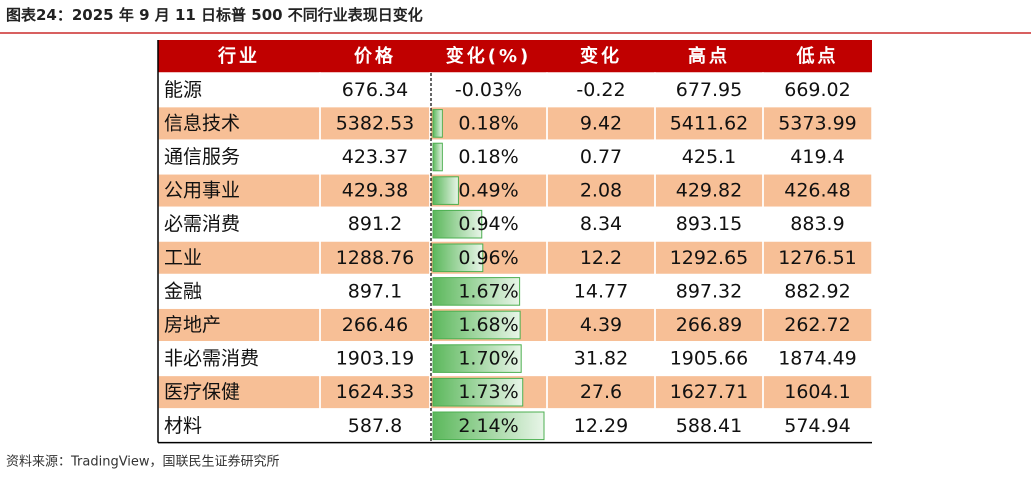  What do you see at coordinates (817, 359) in the screenshot?
I see `value-cell: 1874.49` at bounding box center [817, 359].